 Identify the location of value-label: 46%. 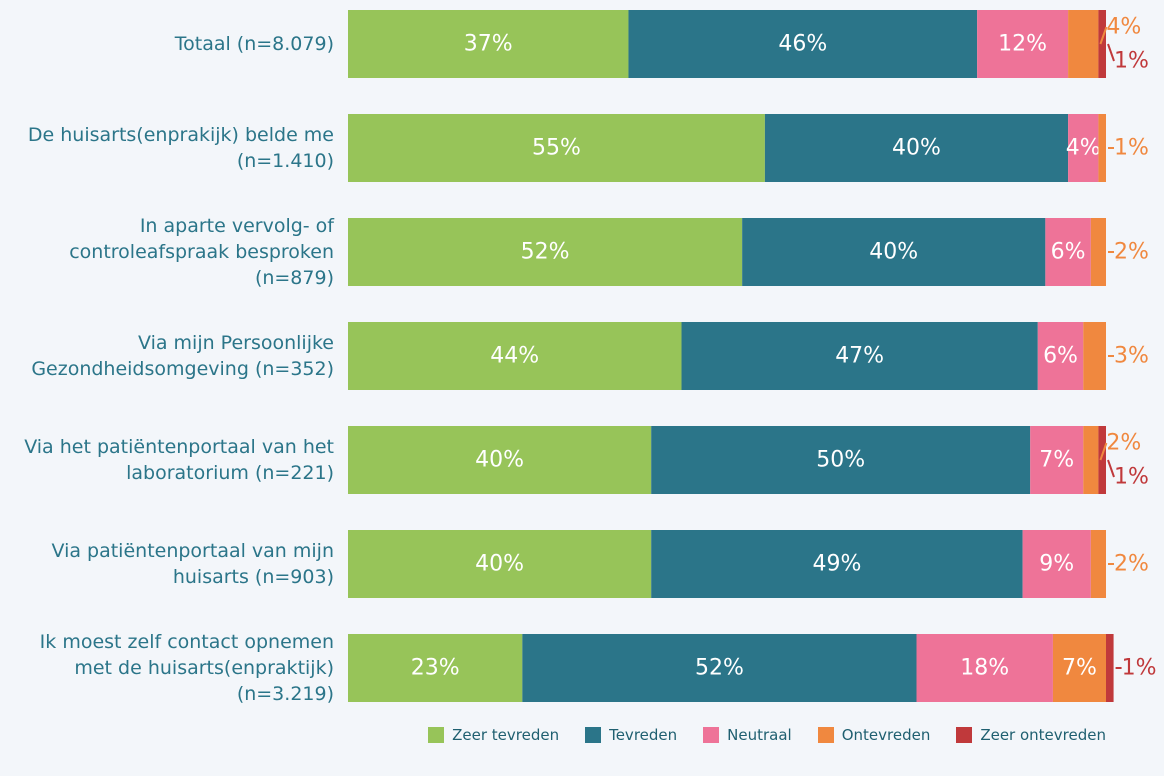
(802, 44).